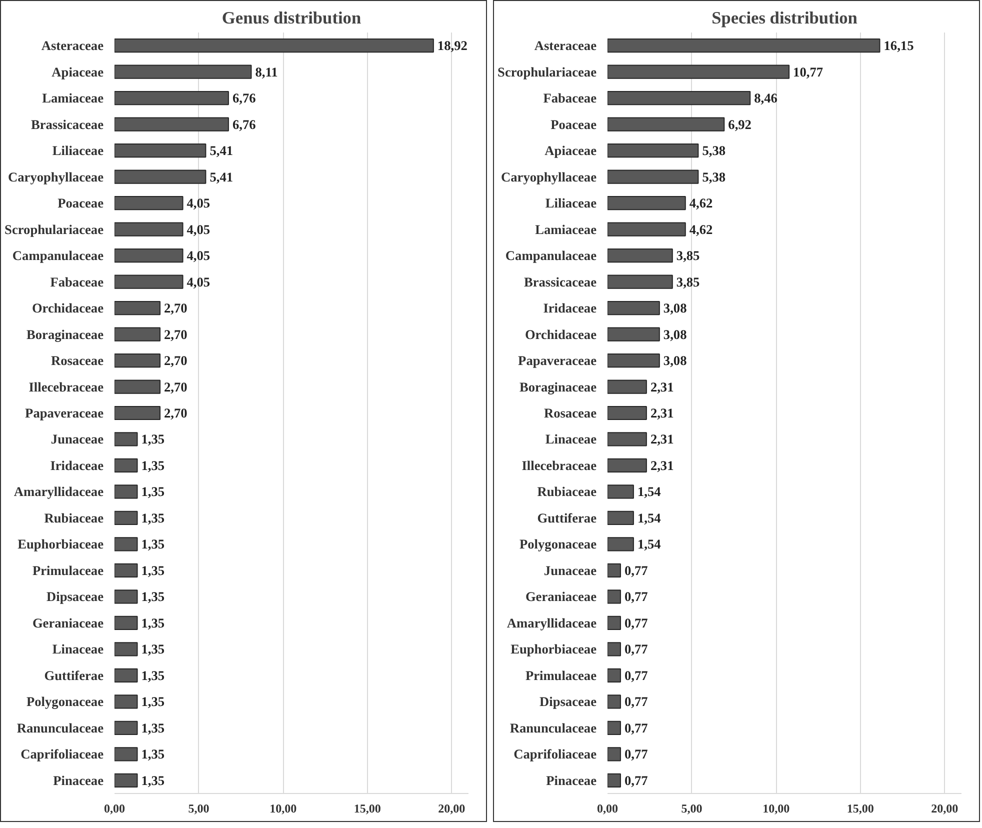 Image resolution: width=982 pixels, height=828 pixels. What do you see at coordinates (688, 256) in the screenshot?
I see `data-label: 3,85` at bounding box center [688, 256].